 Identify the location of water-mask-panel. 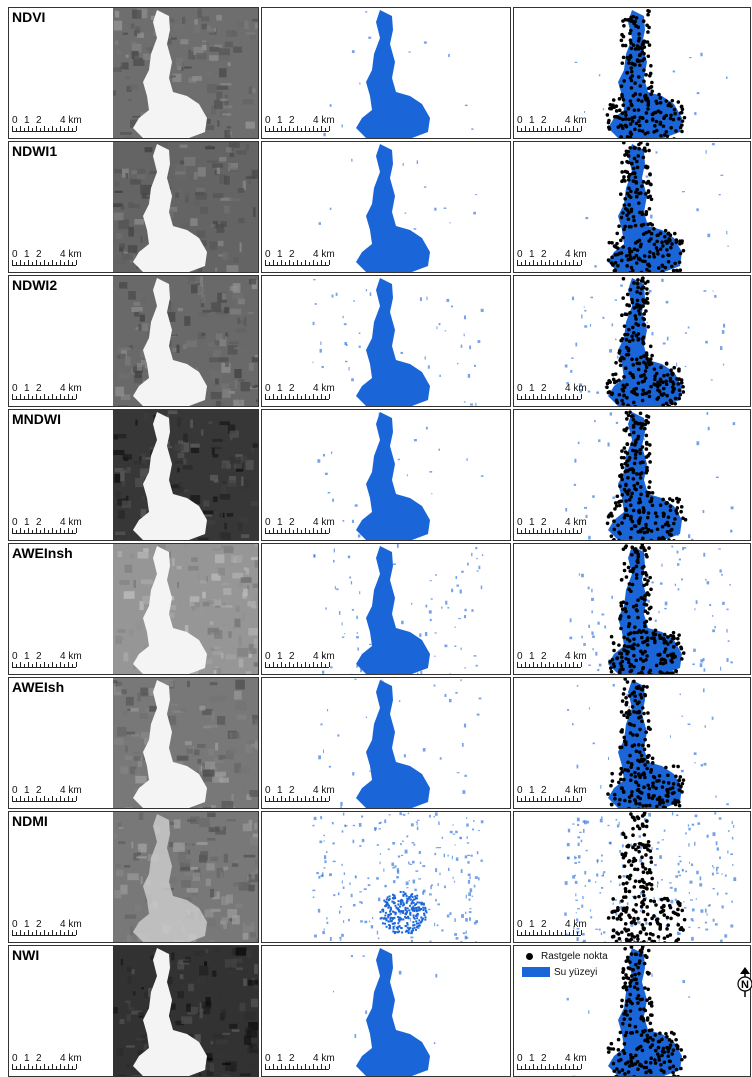
(386, 877).